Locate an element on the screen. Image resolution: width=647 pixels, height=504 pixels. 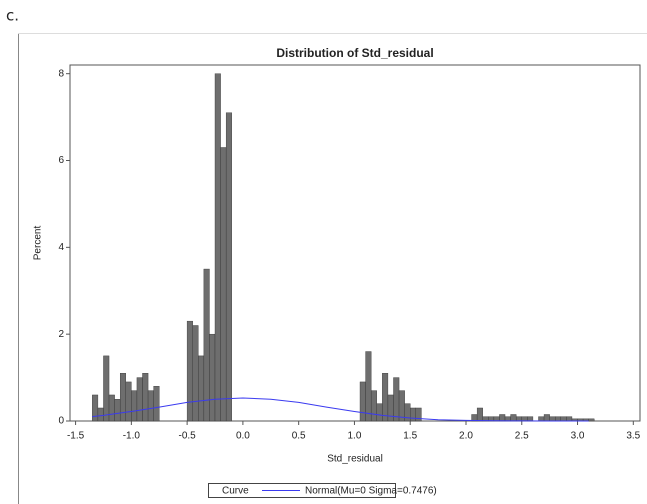
x-tick-label: 1.5 is located at coordinates (410, 436).